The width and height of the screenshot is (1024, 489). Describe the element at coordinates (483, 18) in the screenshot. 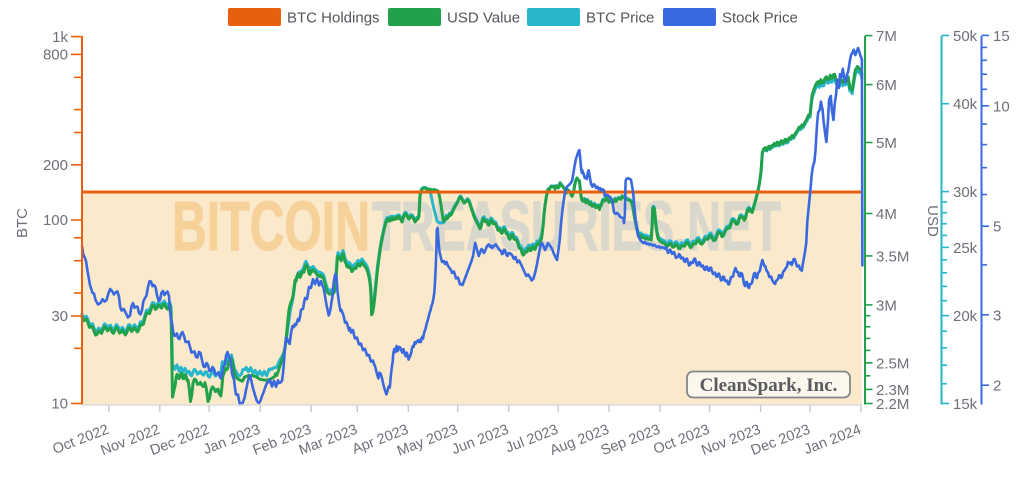

I see `svg-text: USD Value` at that location.